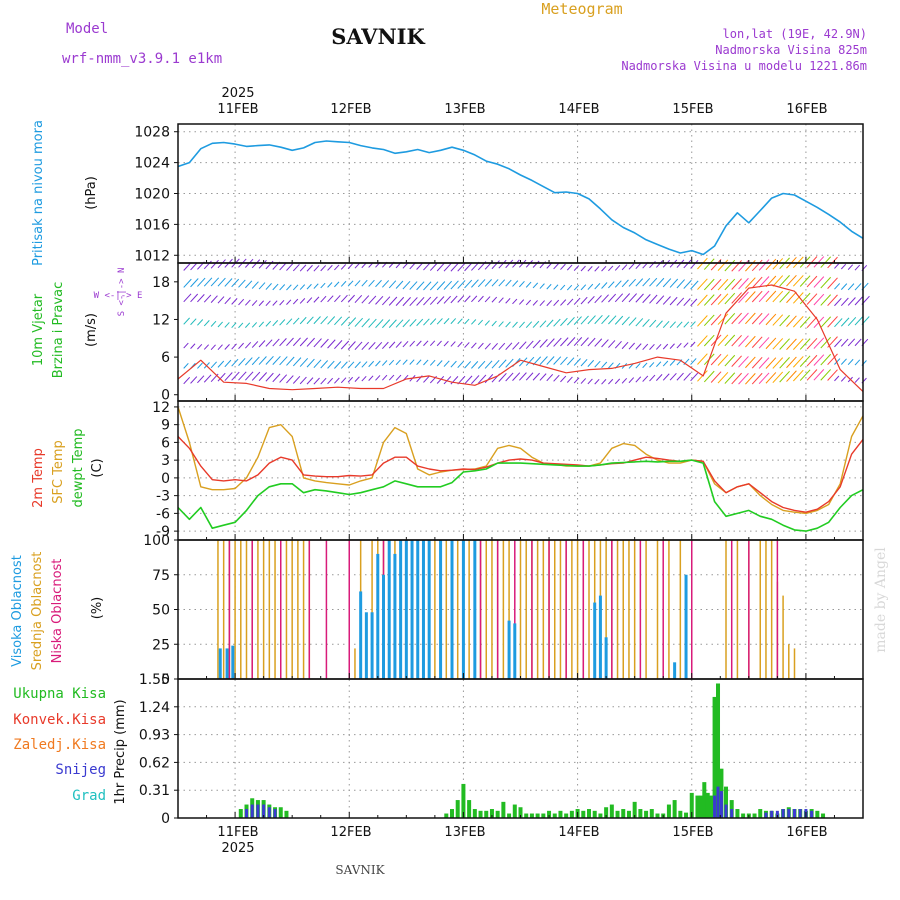 This screenshot has height=900, width=900. What do you see at coordinates (581, 9) in the screenshot?
I see `product-title: Meteogram` at bounding box center [581, 9].